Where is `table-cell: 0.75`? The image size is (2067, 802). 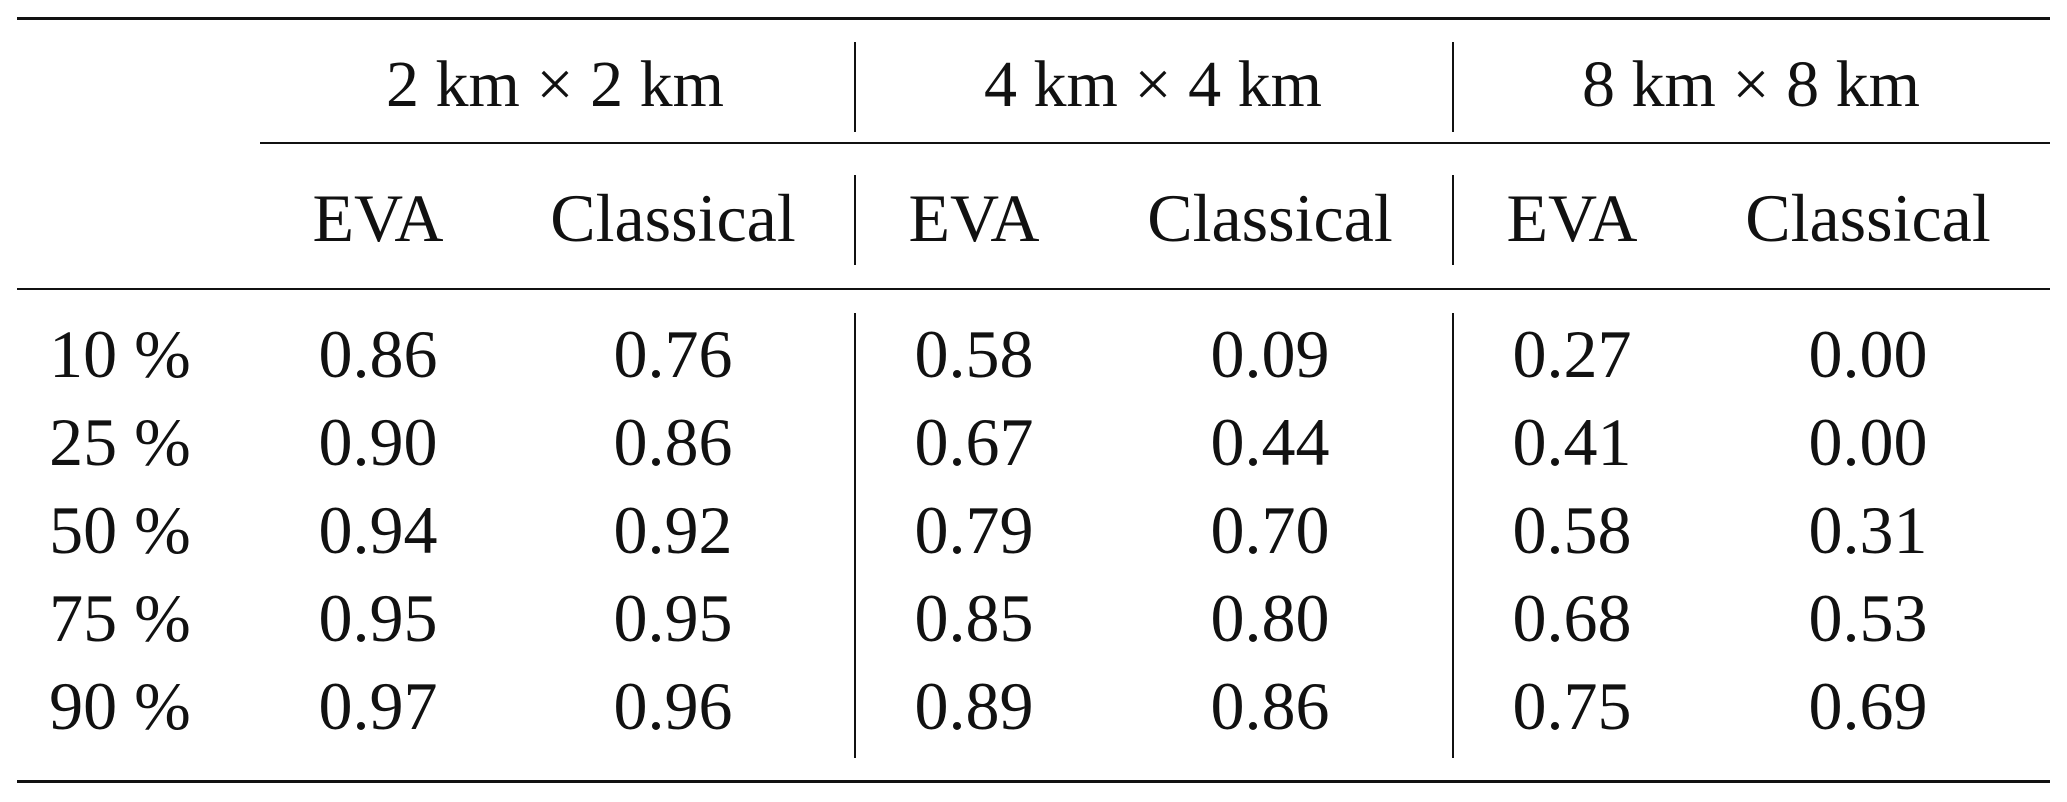 table-cell: 0.75 is located at coordinates (1572, 706).